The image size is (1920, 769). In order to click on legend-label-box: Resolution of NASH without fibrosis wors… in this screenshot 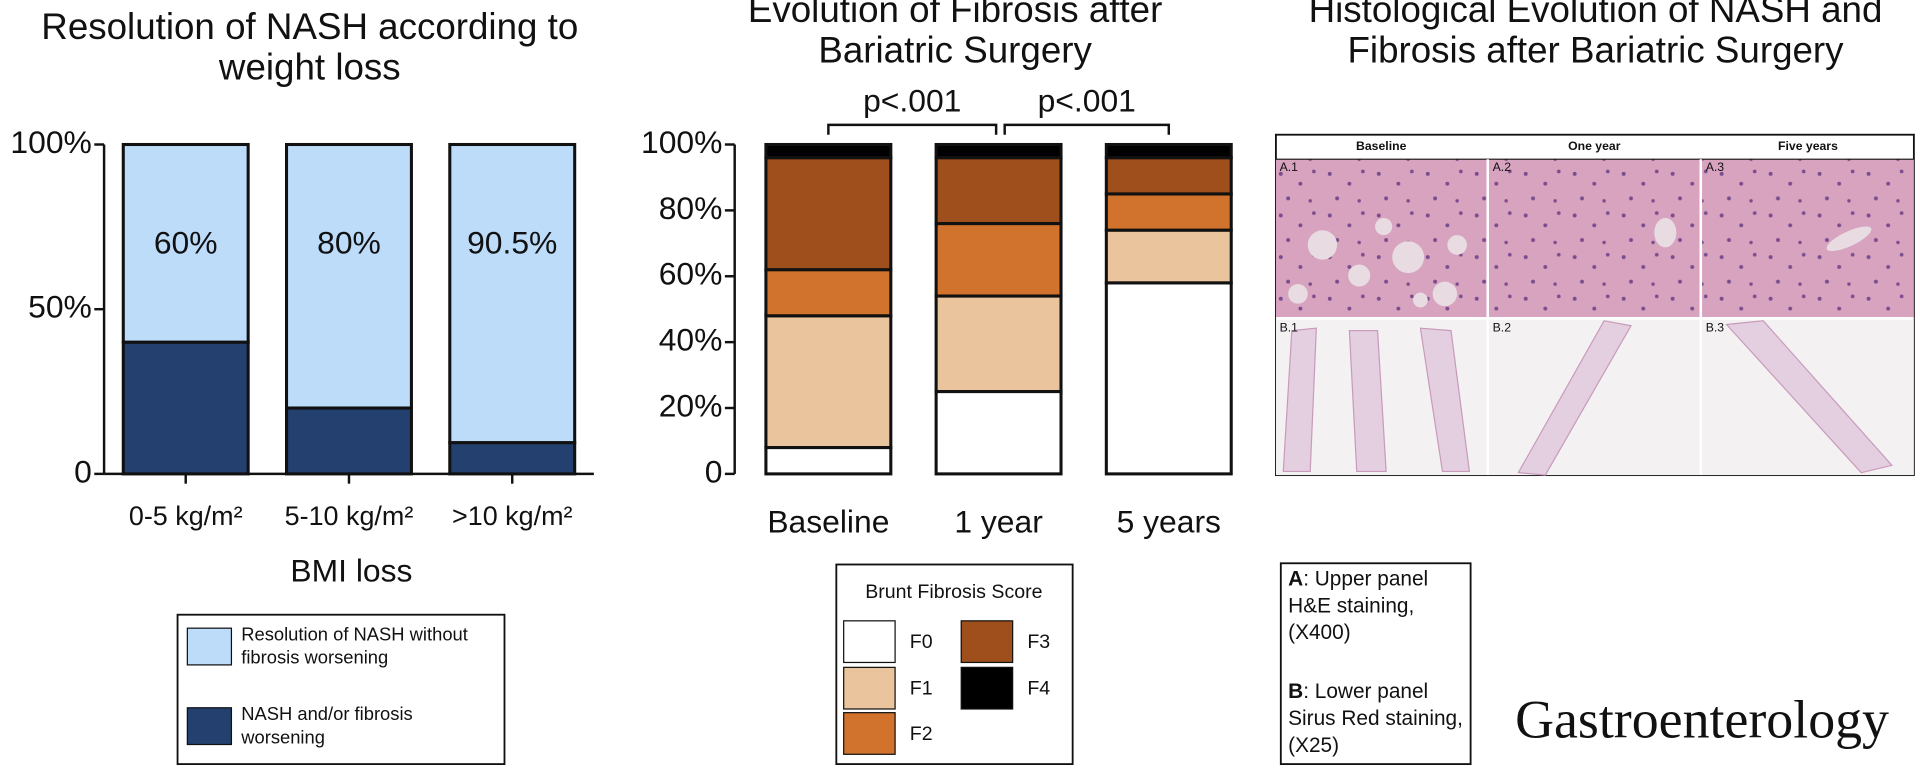, I will do `click(371, 646)`.